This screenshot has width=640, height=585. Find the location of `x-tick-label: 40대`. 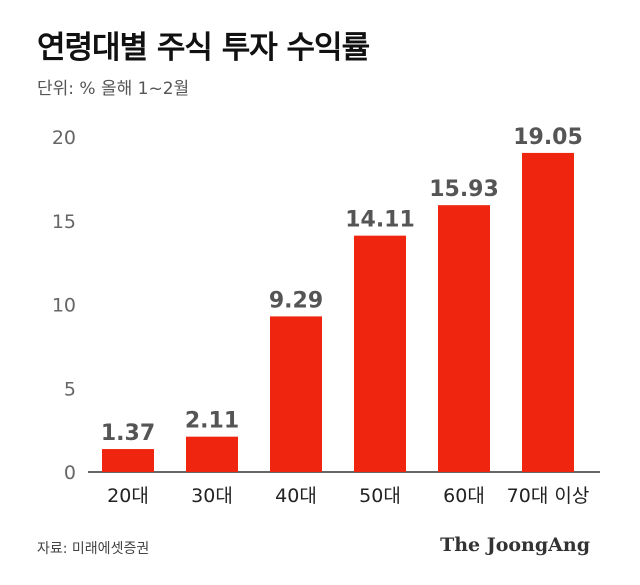

x-tick-label: 40대 is located at coordinates (296, 496).